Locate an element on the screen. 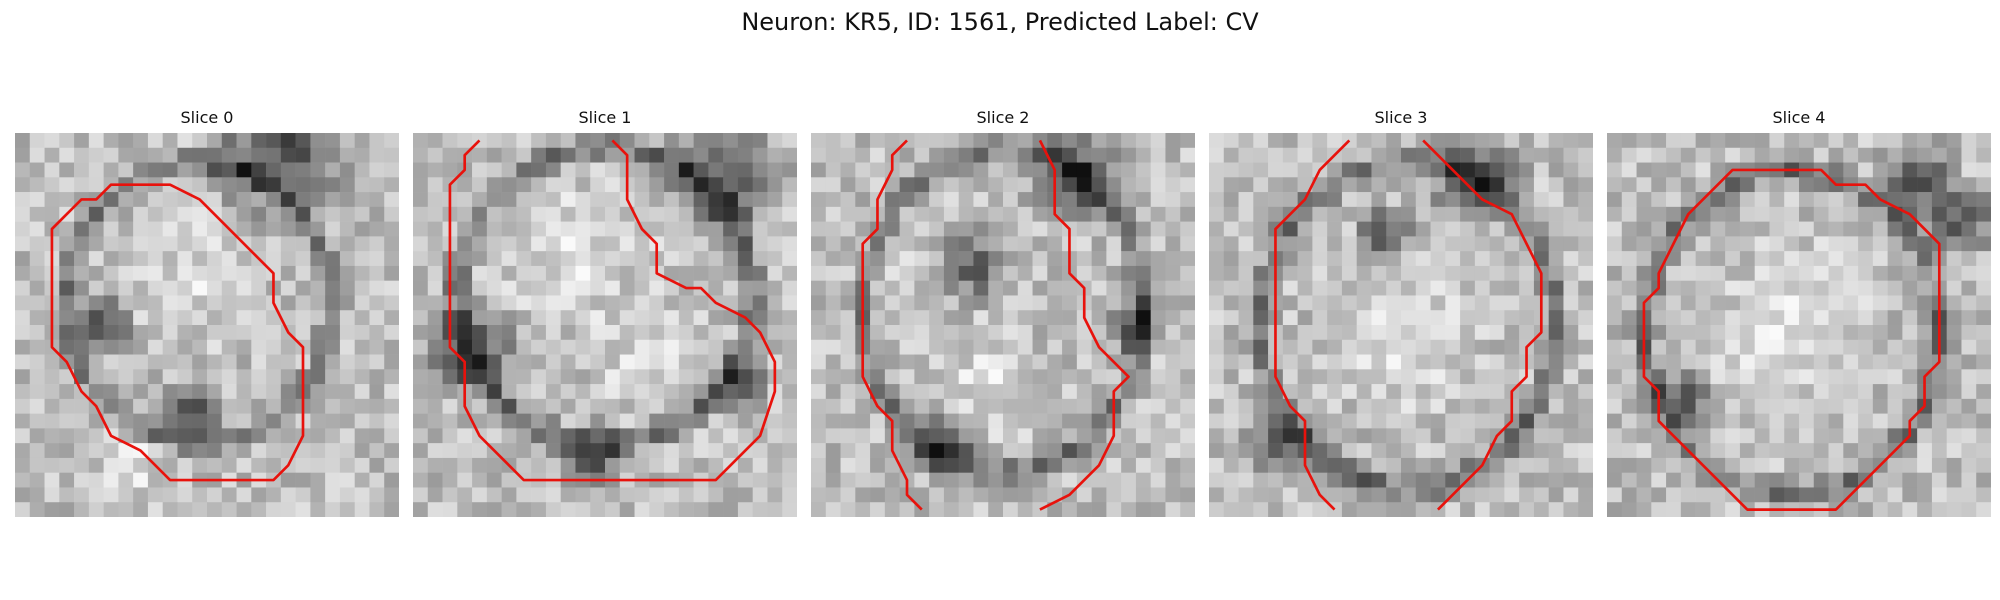 The height and width of the screenshot is (600, 2000). slice-panel-3: Slice 3 is located at coordinates (1401, 312).